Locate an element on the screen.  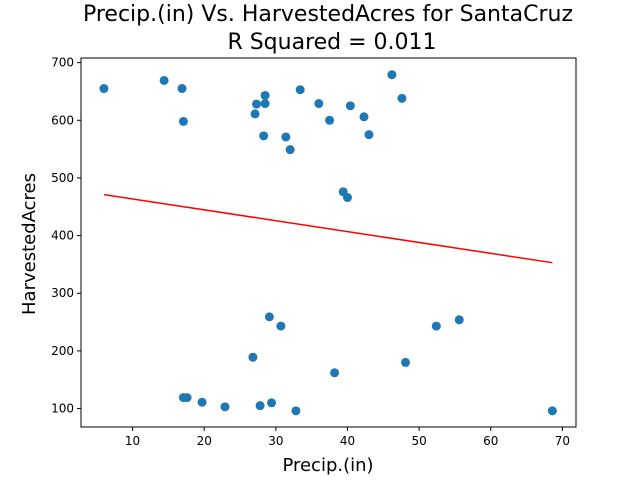
x-axis-label: Precip.(in) is located at coordinates (327, 465).